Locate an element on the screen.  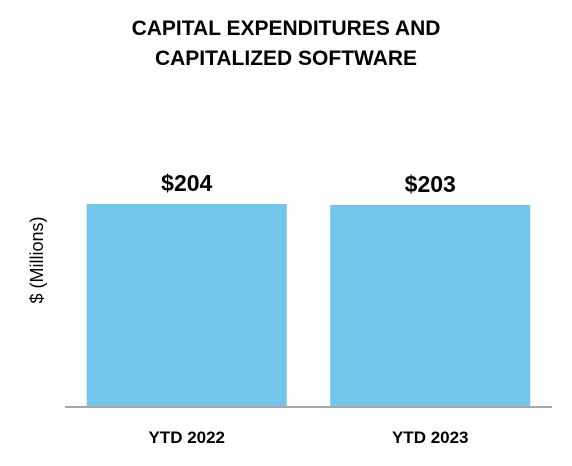
data-label-2: $203 is located at coordinates (430, 184).